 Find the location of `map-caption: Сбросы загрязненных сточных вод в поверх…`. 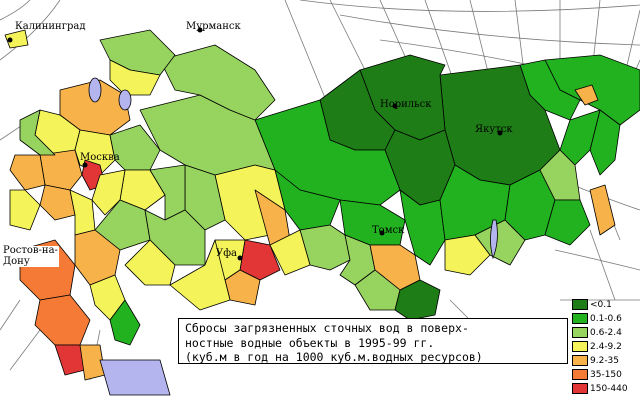

map-caption: Сбросы загрязненных сточных вод в поверх… is located at coordinates (373, 341).